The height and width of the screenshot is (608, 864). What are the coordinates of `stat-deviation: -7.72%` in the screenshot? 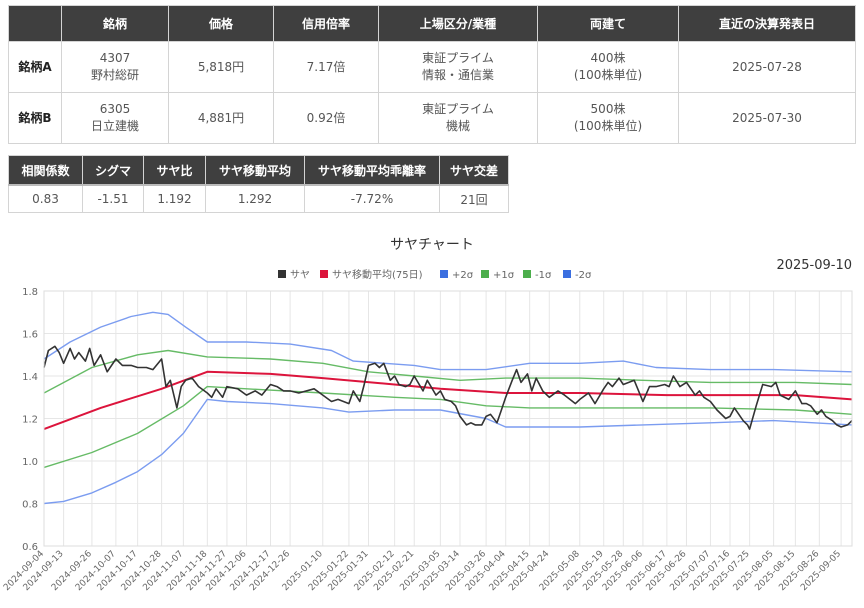 It's located at (372, 198).